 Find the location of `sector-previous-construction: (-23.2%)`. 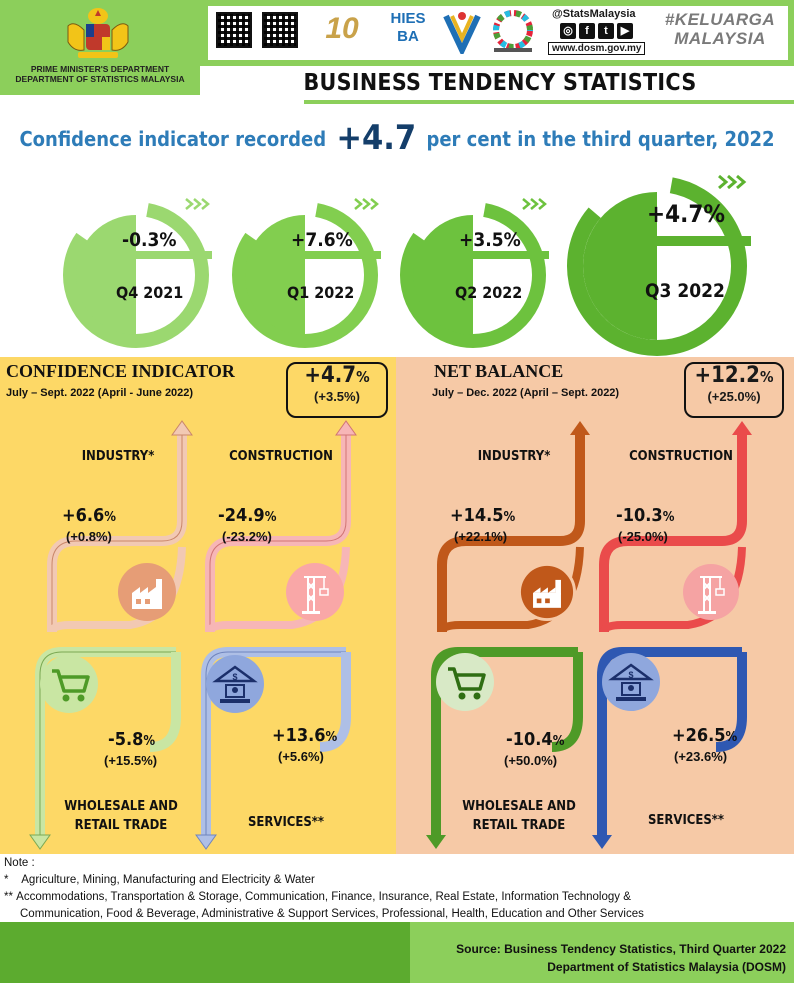

sector-previous-construction: (-23.2%) is located at coordinates (247, 536).